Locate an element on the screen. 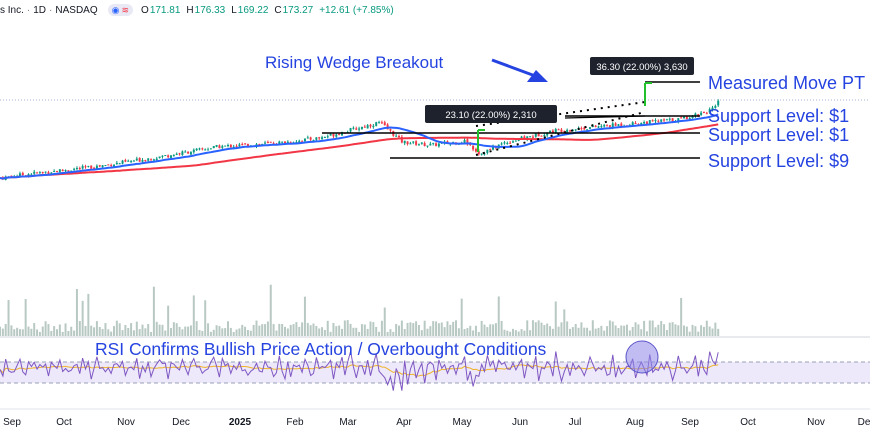 This screenshot has width=870, height=430. breakout-arrow-shaft is located at coordinates (515, 68).